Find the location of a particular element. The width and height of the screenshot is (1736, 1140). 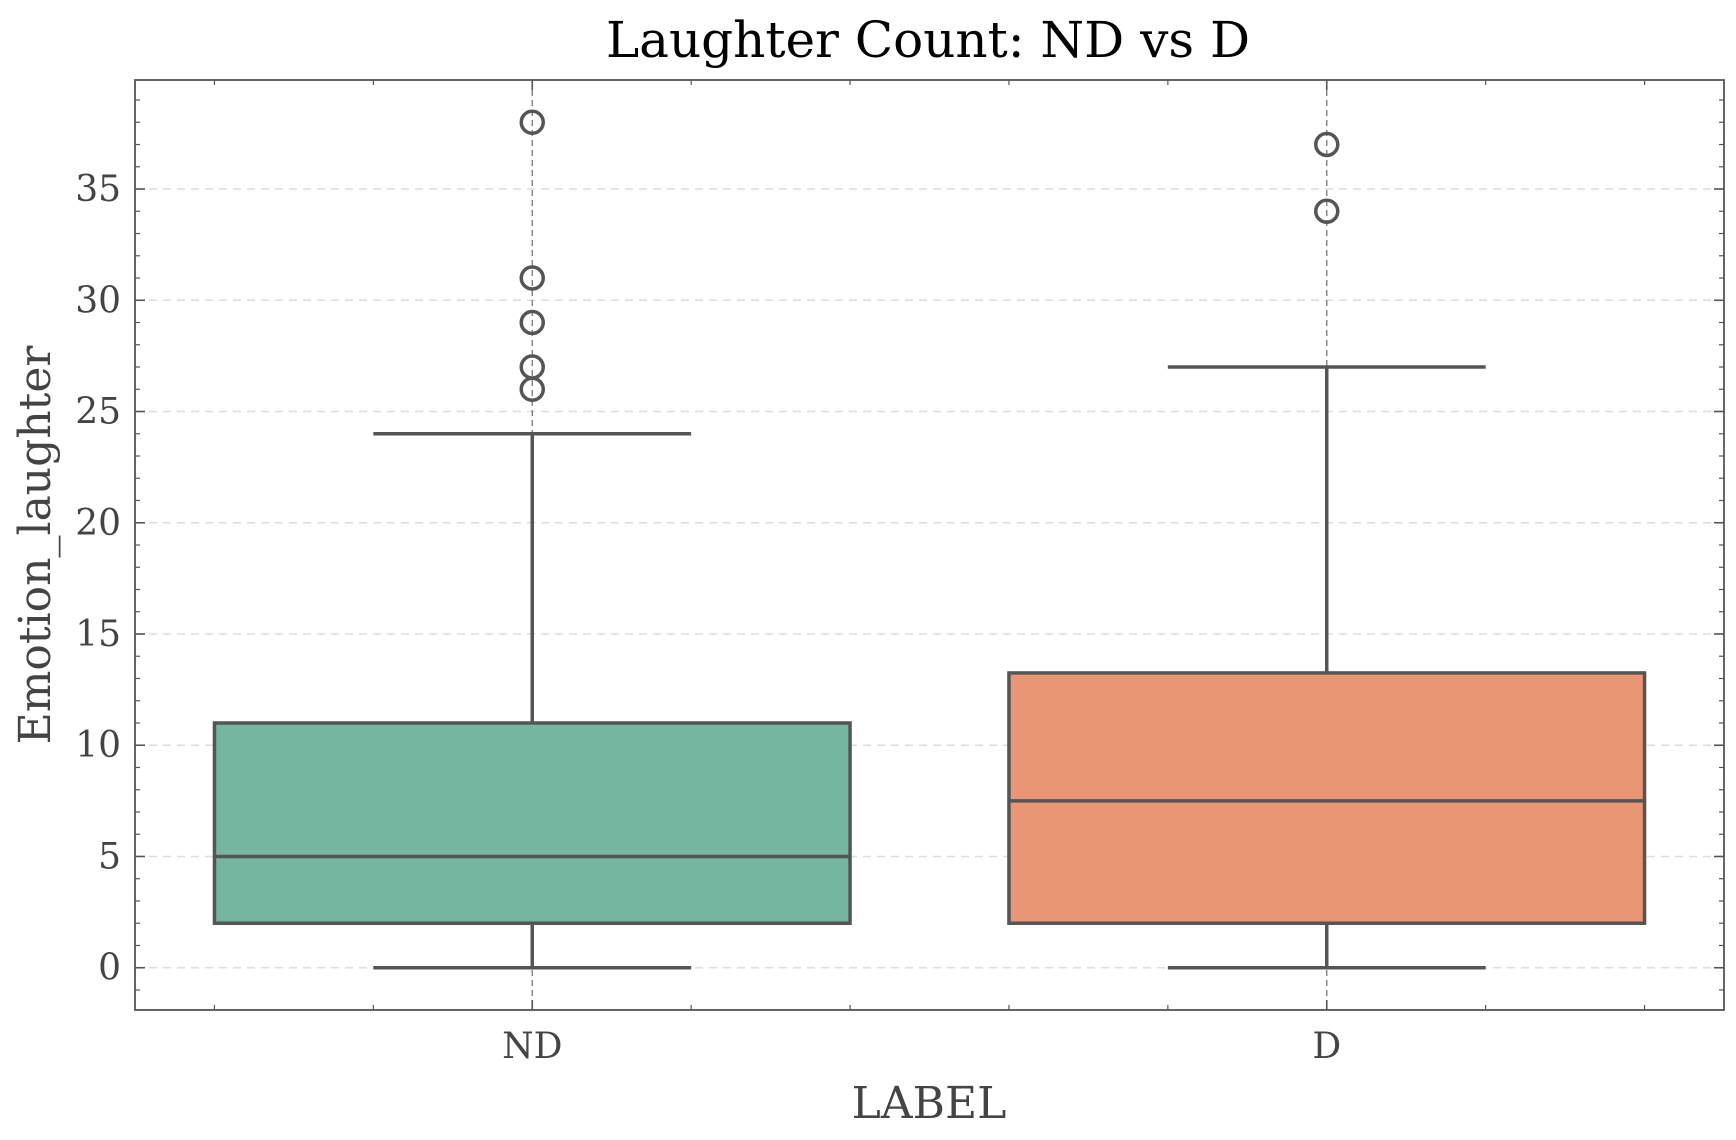

y-tick-label: 0 is located at coordinates (109, 968).